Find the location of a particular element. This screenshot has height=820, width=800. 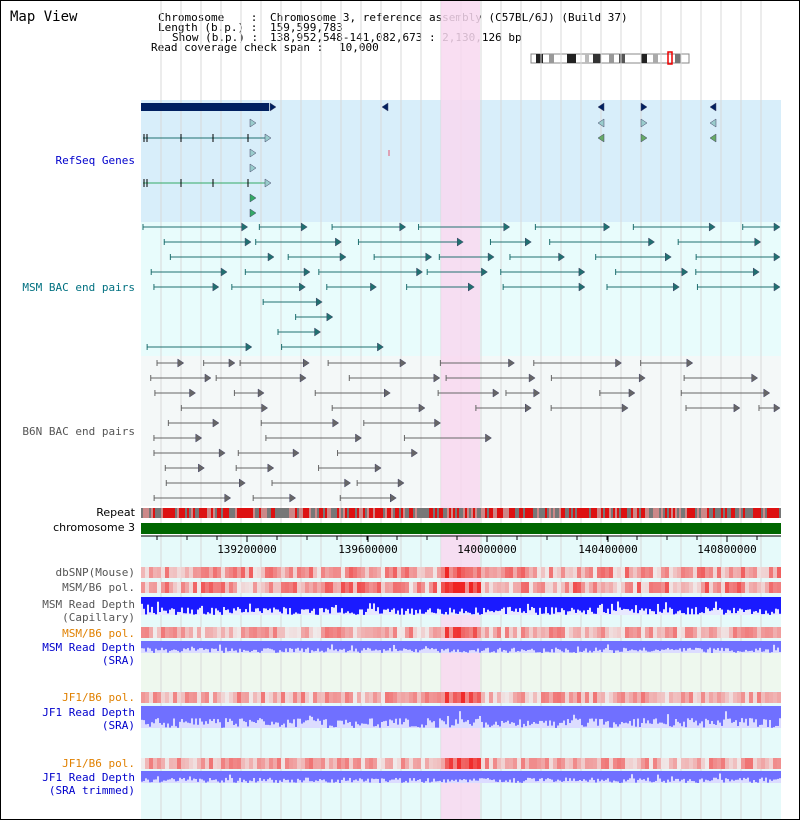

track-label-refseq: RefSeq Genes is located at coordinates (95, 160).